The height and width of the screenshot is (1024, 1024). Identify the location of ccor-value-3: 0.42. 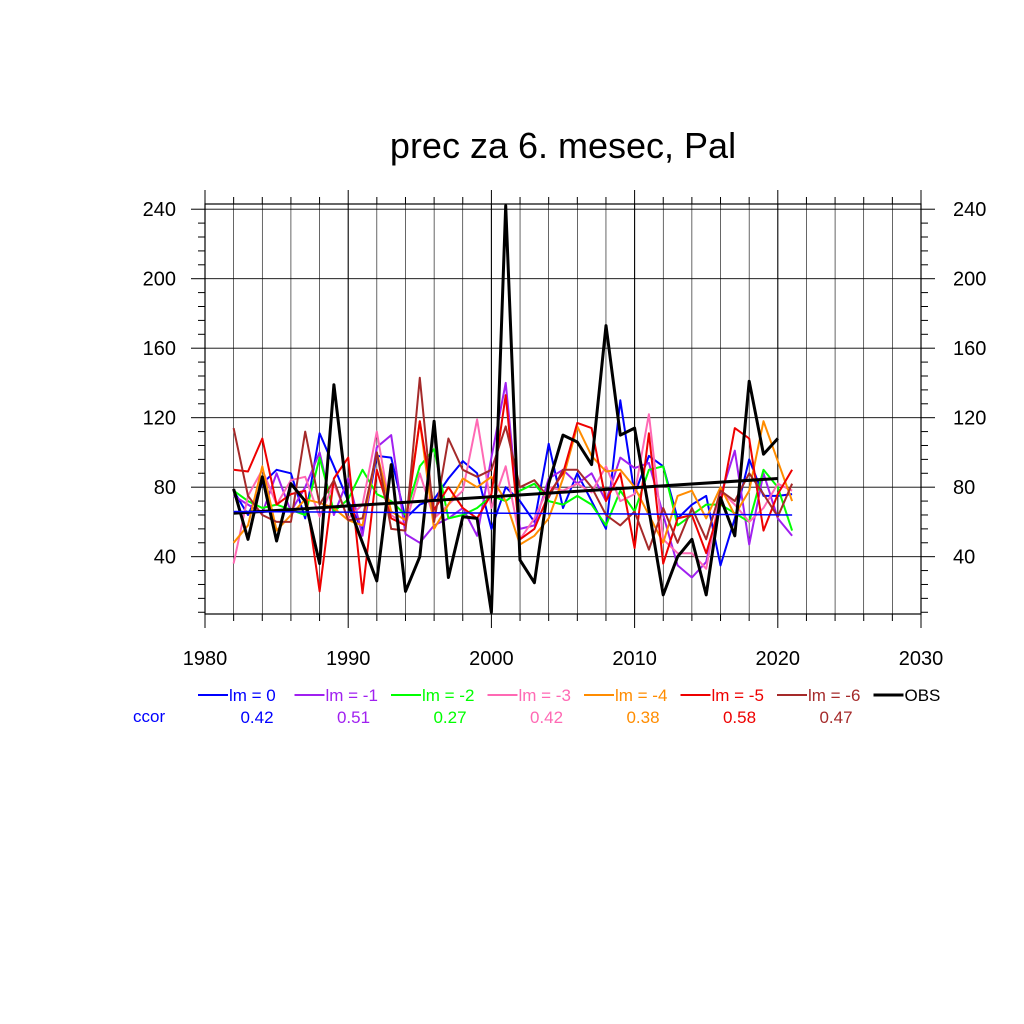
(546, 717).